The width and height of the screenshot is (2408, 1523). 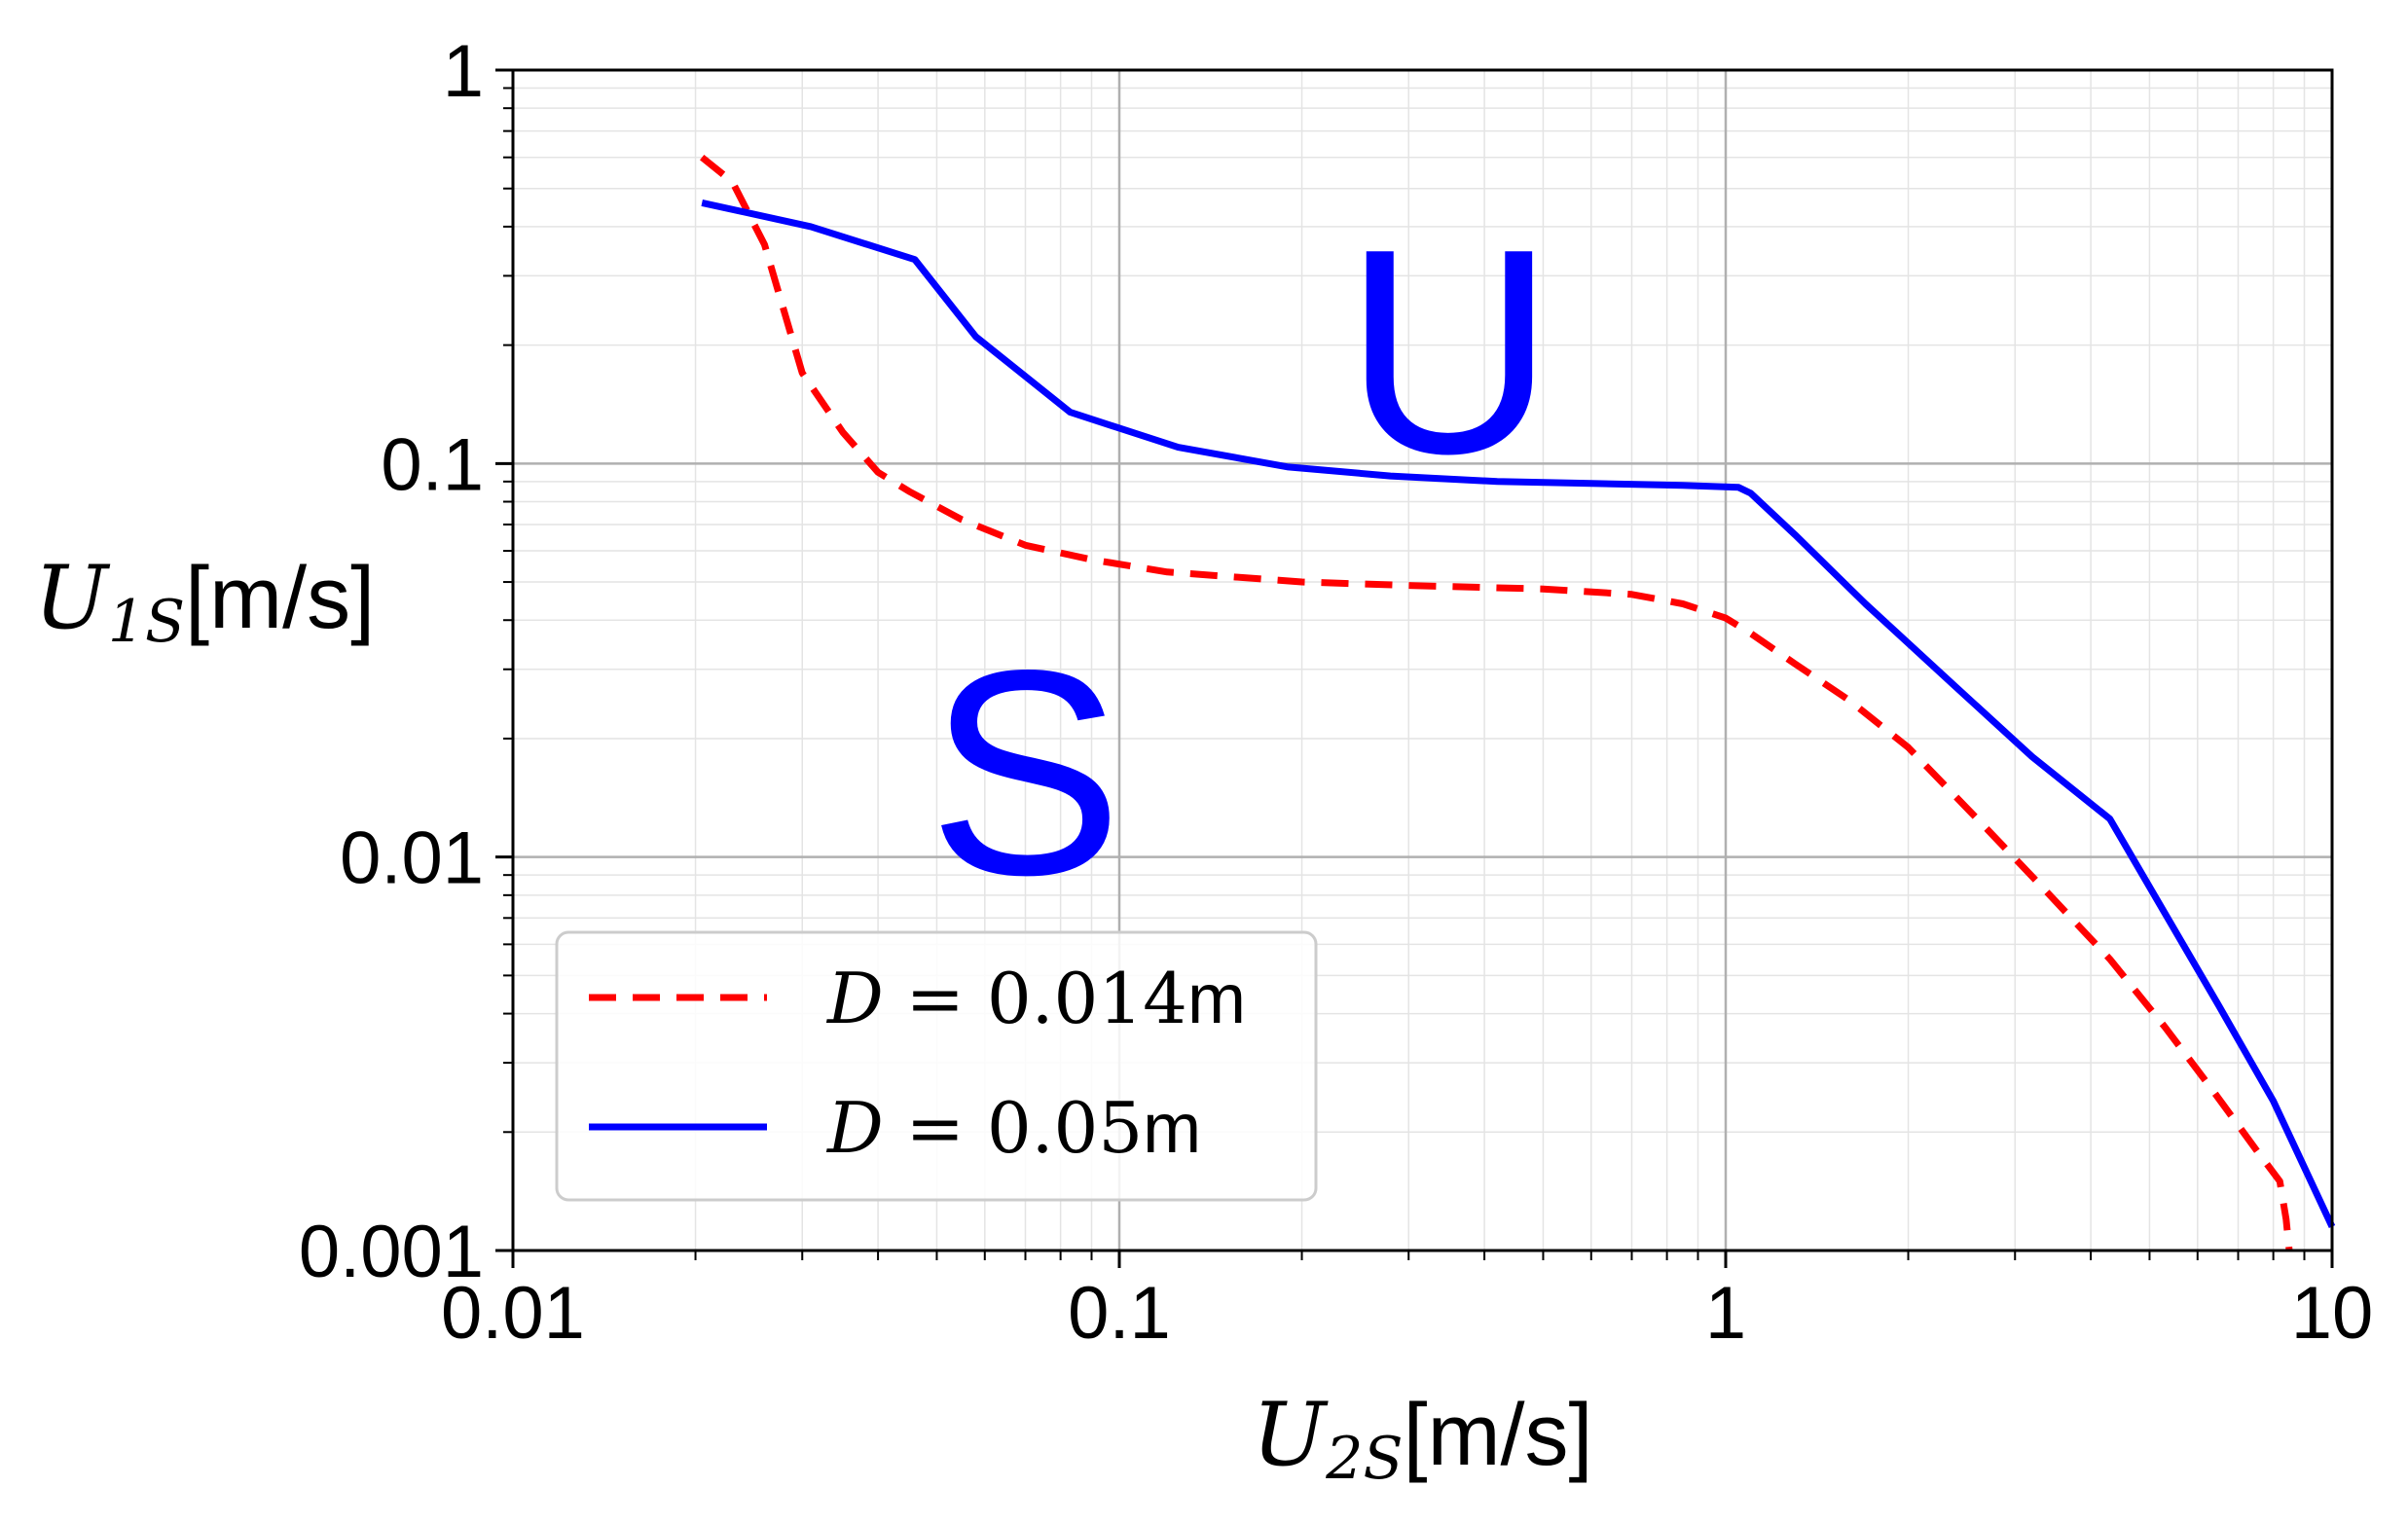 What do you see at coordinates (513, 1313) in the screenshot?
I see `x-tick-label: 0.01` at bounding box center [513, 1313].